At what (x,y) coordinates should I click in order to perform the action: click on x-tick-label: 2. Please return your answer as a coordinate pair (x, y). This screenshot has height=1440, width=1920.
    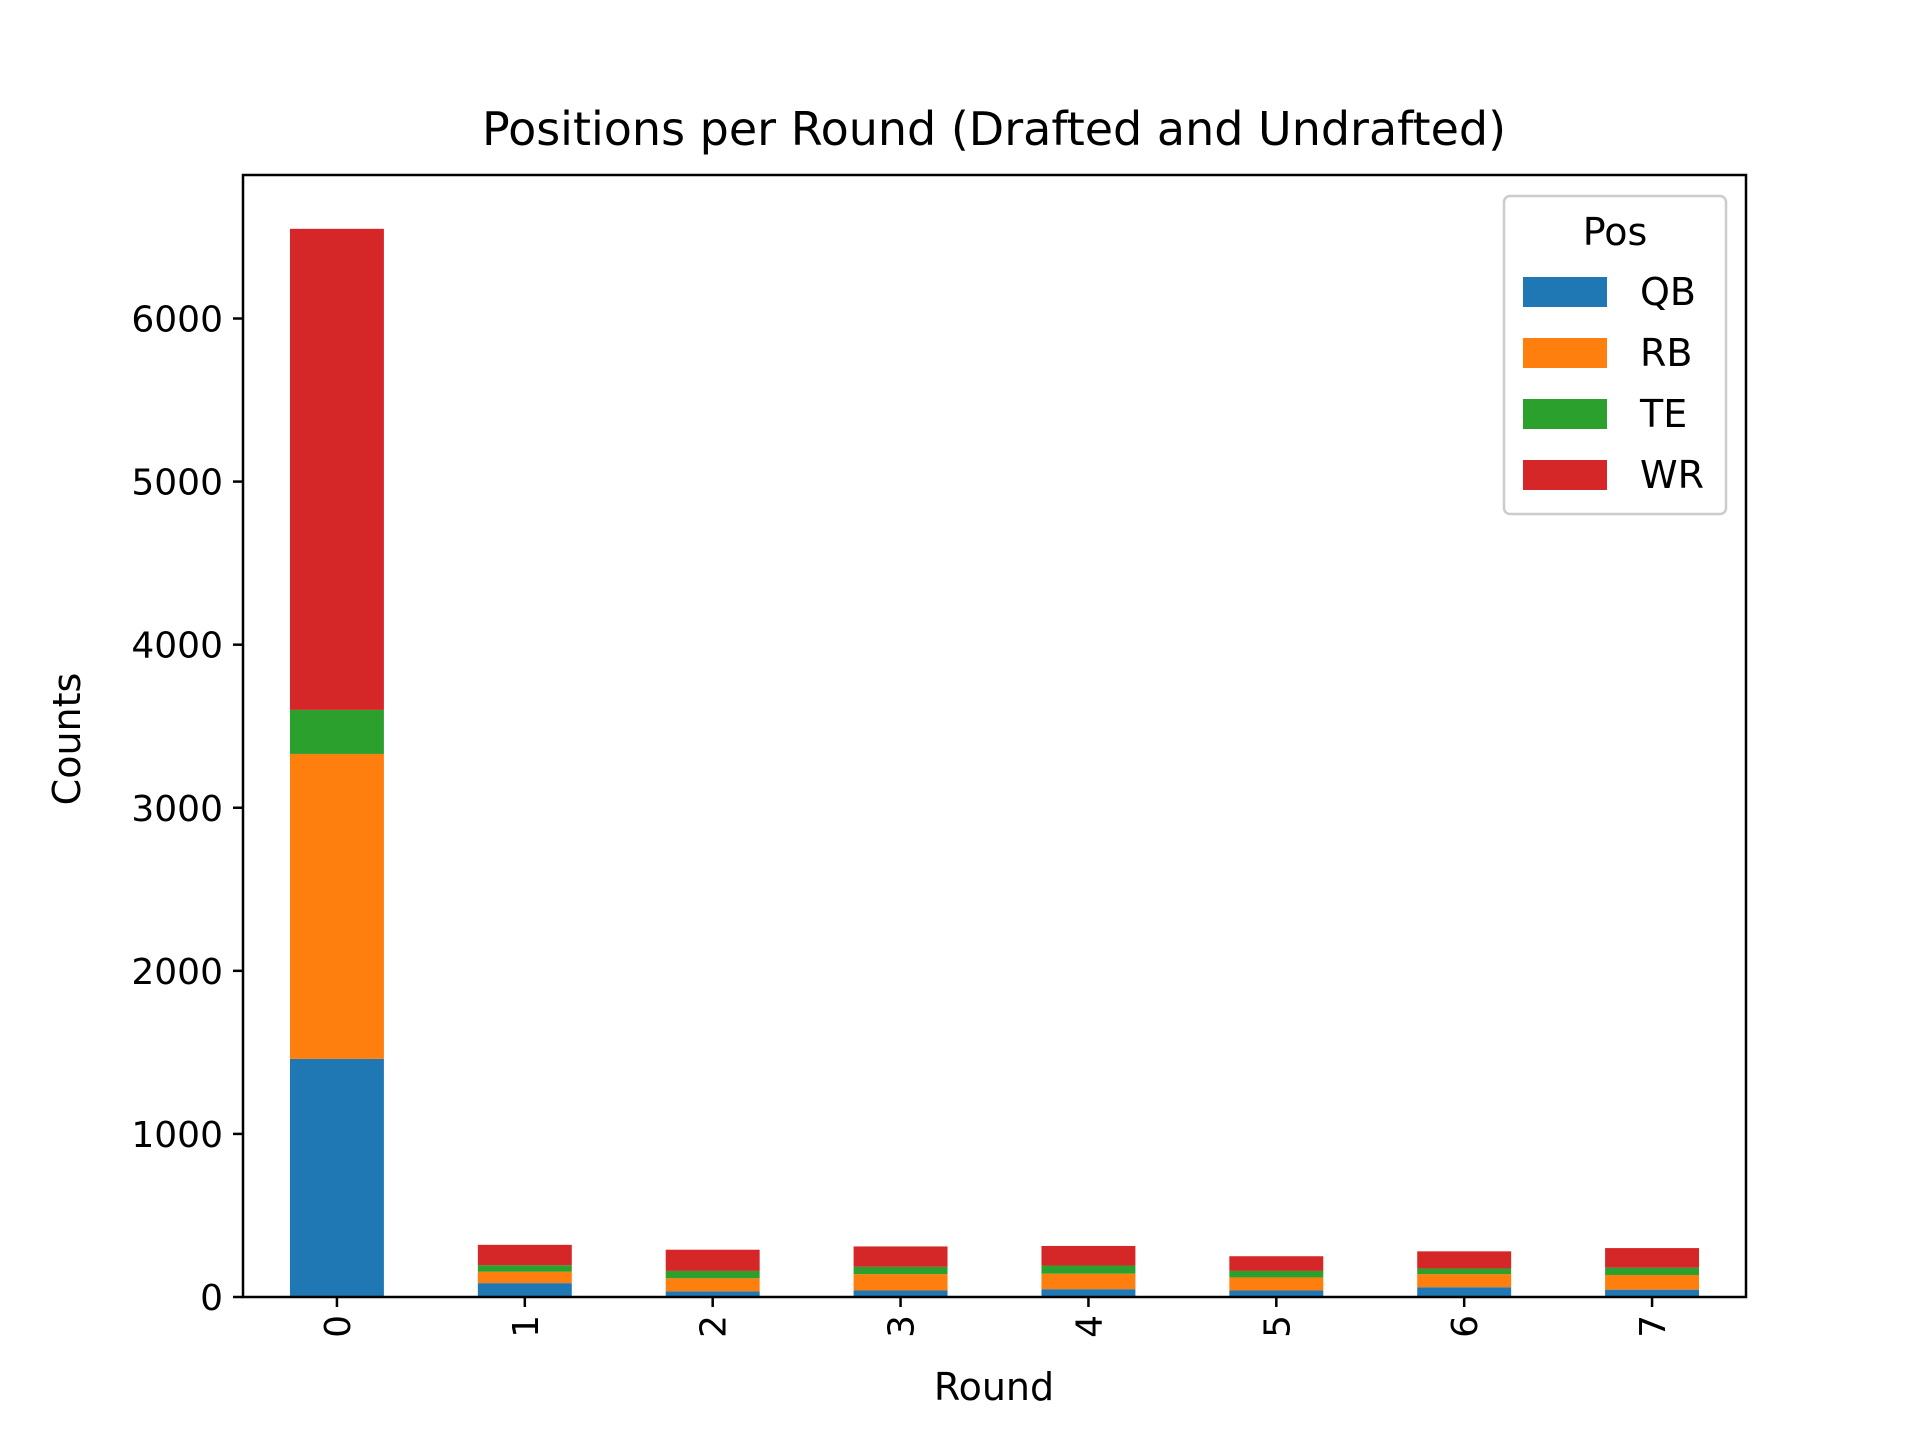
    Looking at the image, I should click on (714, 1326).